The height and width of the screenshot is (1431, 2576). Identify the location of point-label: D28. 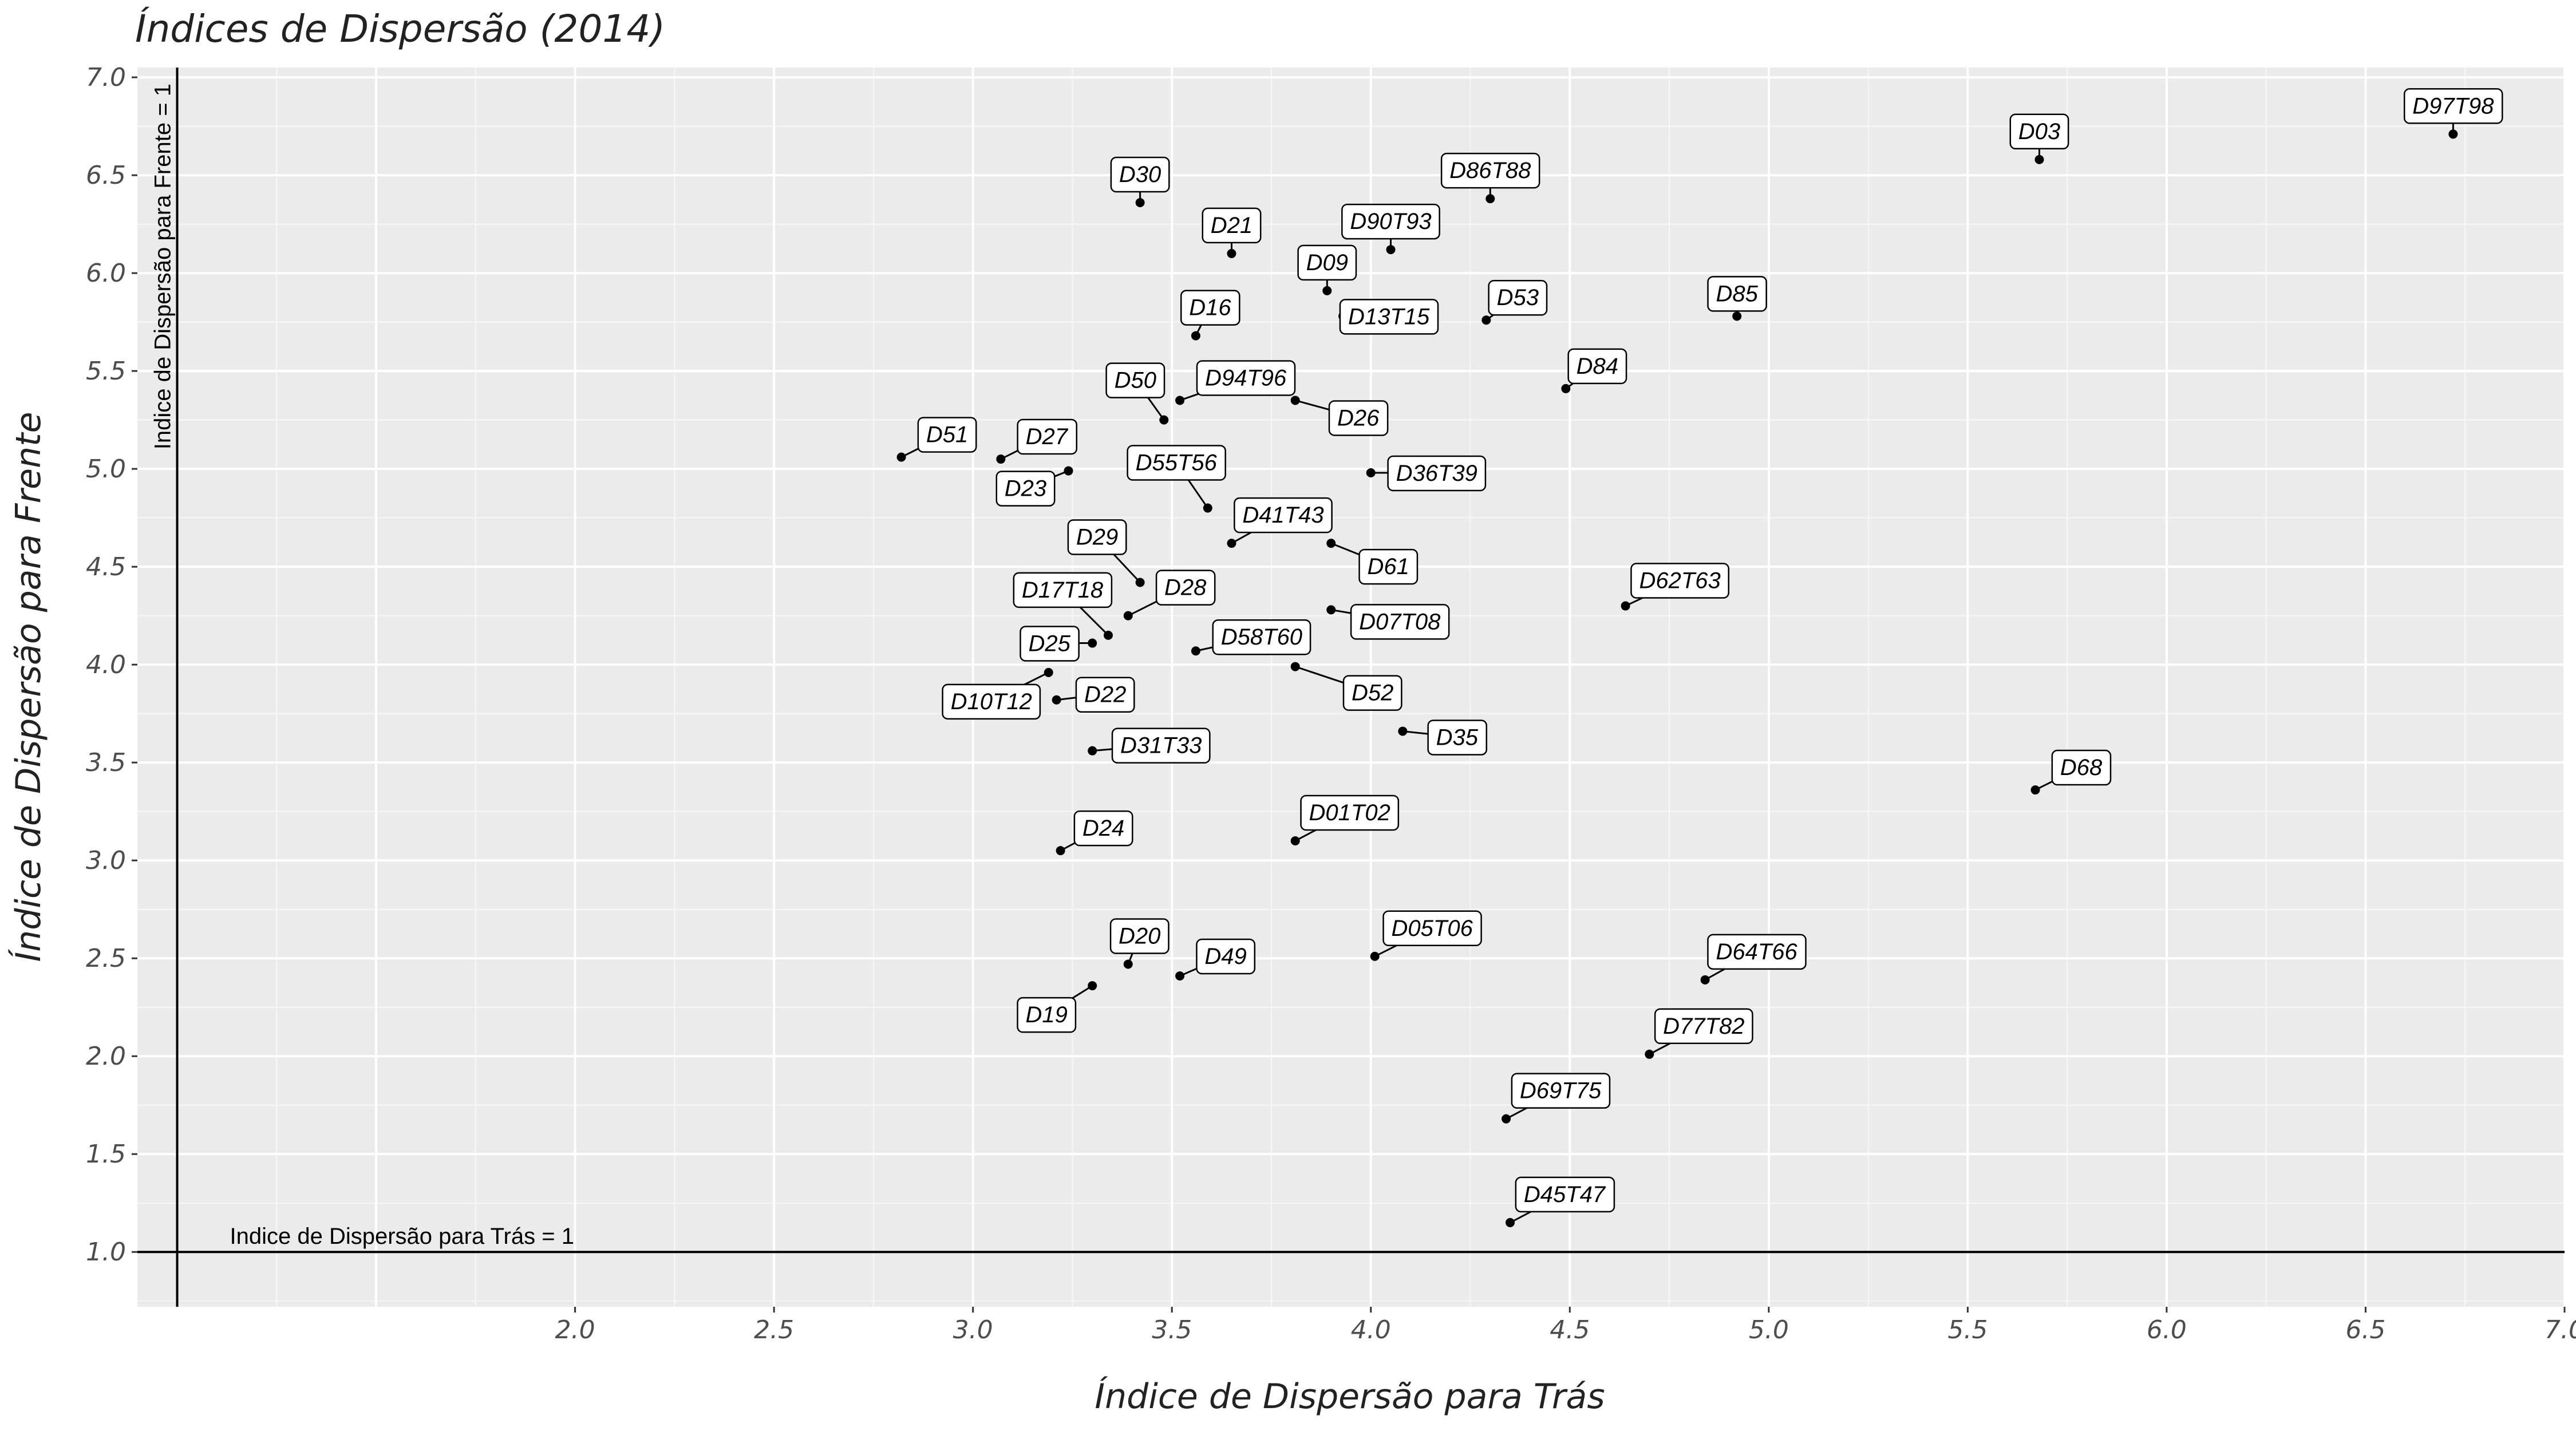
(1185, 588).